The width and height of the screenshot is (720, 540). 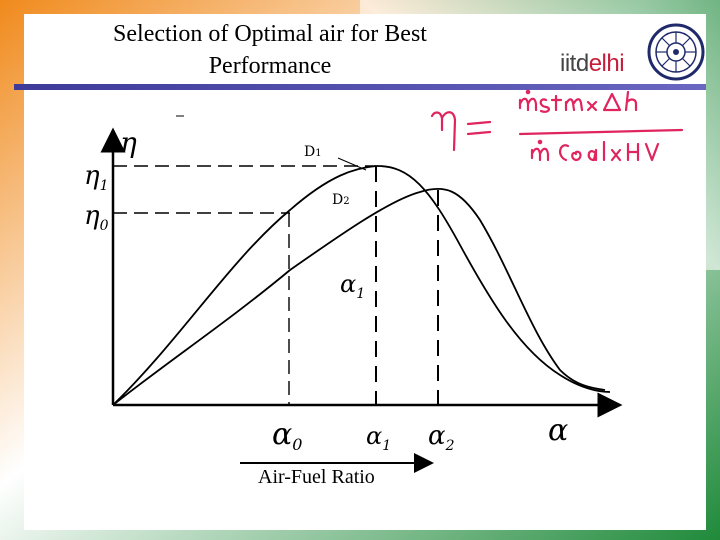 I want to click on curve-label-d1: D1, so click(x=313, y=152).